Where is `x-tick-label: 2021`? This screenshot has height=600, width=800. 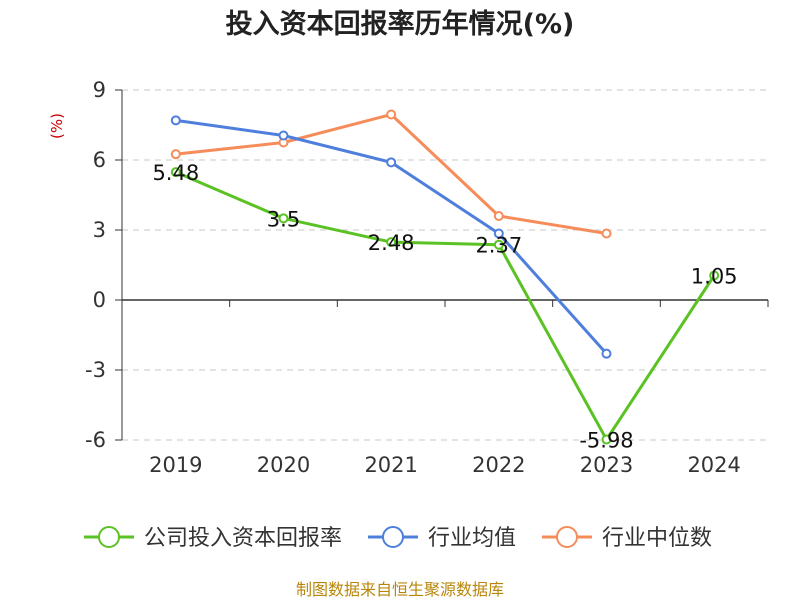
x-tick-label: 2021 is located at coordinates (390, 465).